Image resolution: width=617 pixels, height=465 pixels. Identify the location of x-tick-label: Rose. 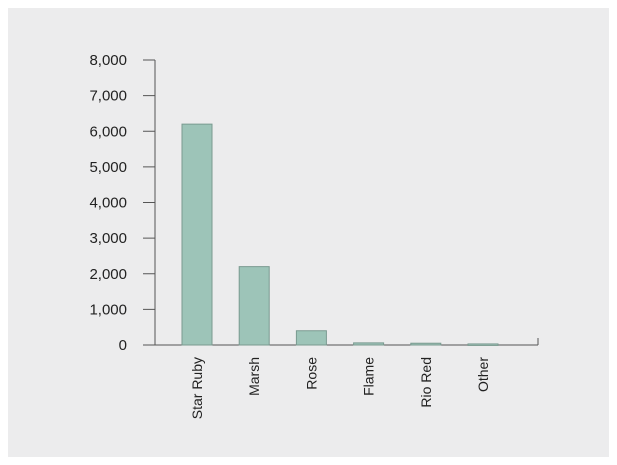
(311, 373).